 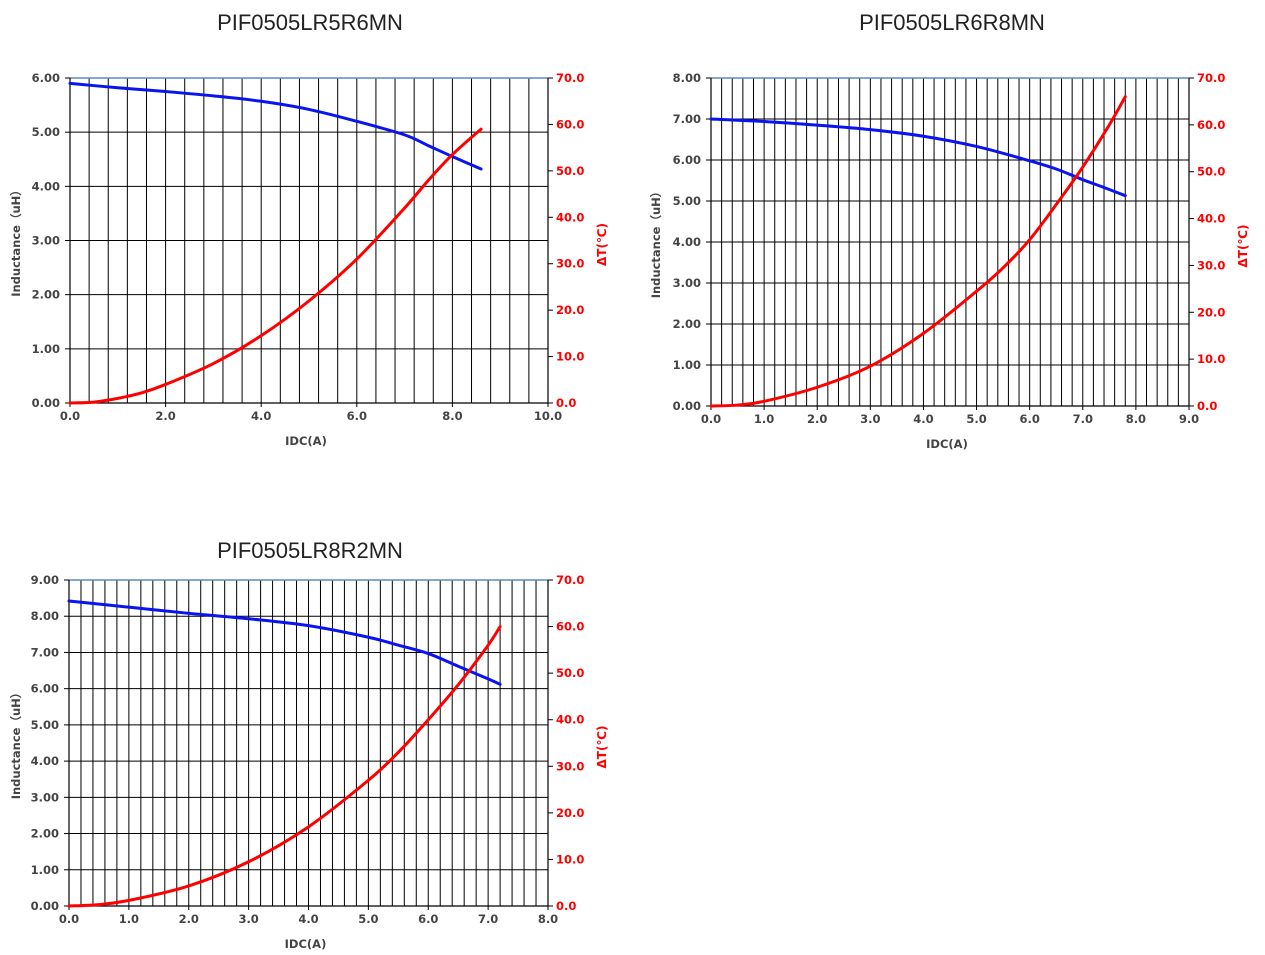 What do you see at coordinates (952, 22) in the screenshot?
I see `chart-title: PIF0505LR6R8MN` at bounding box center [952, 22].